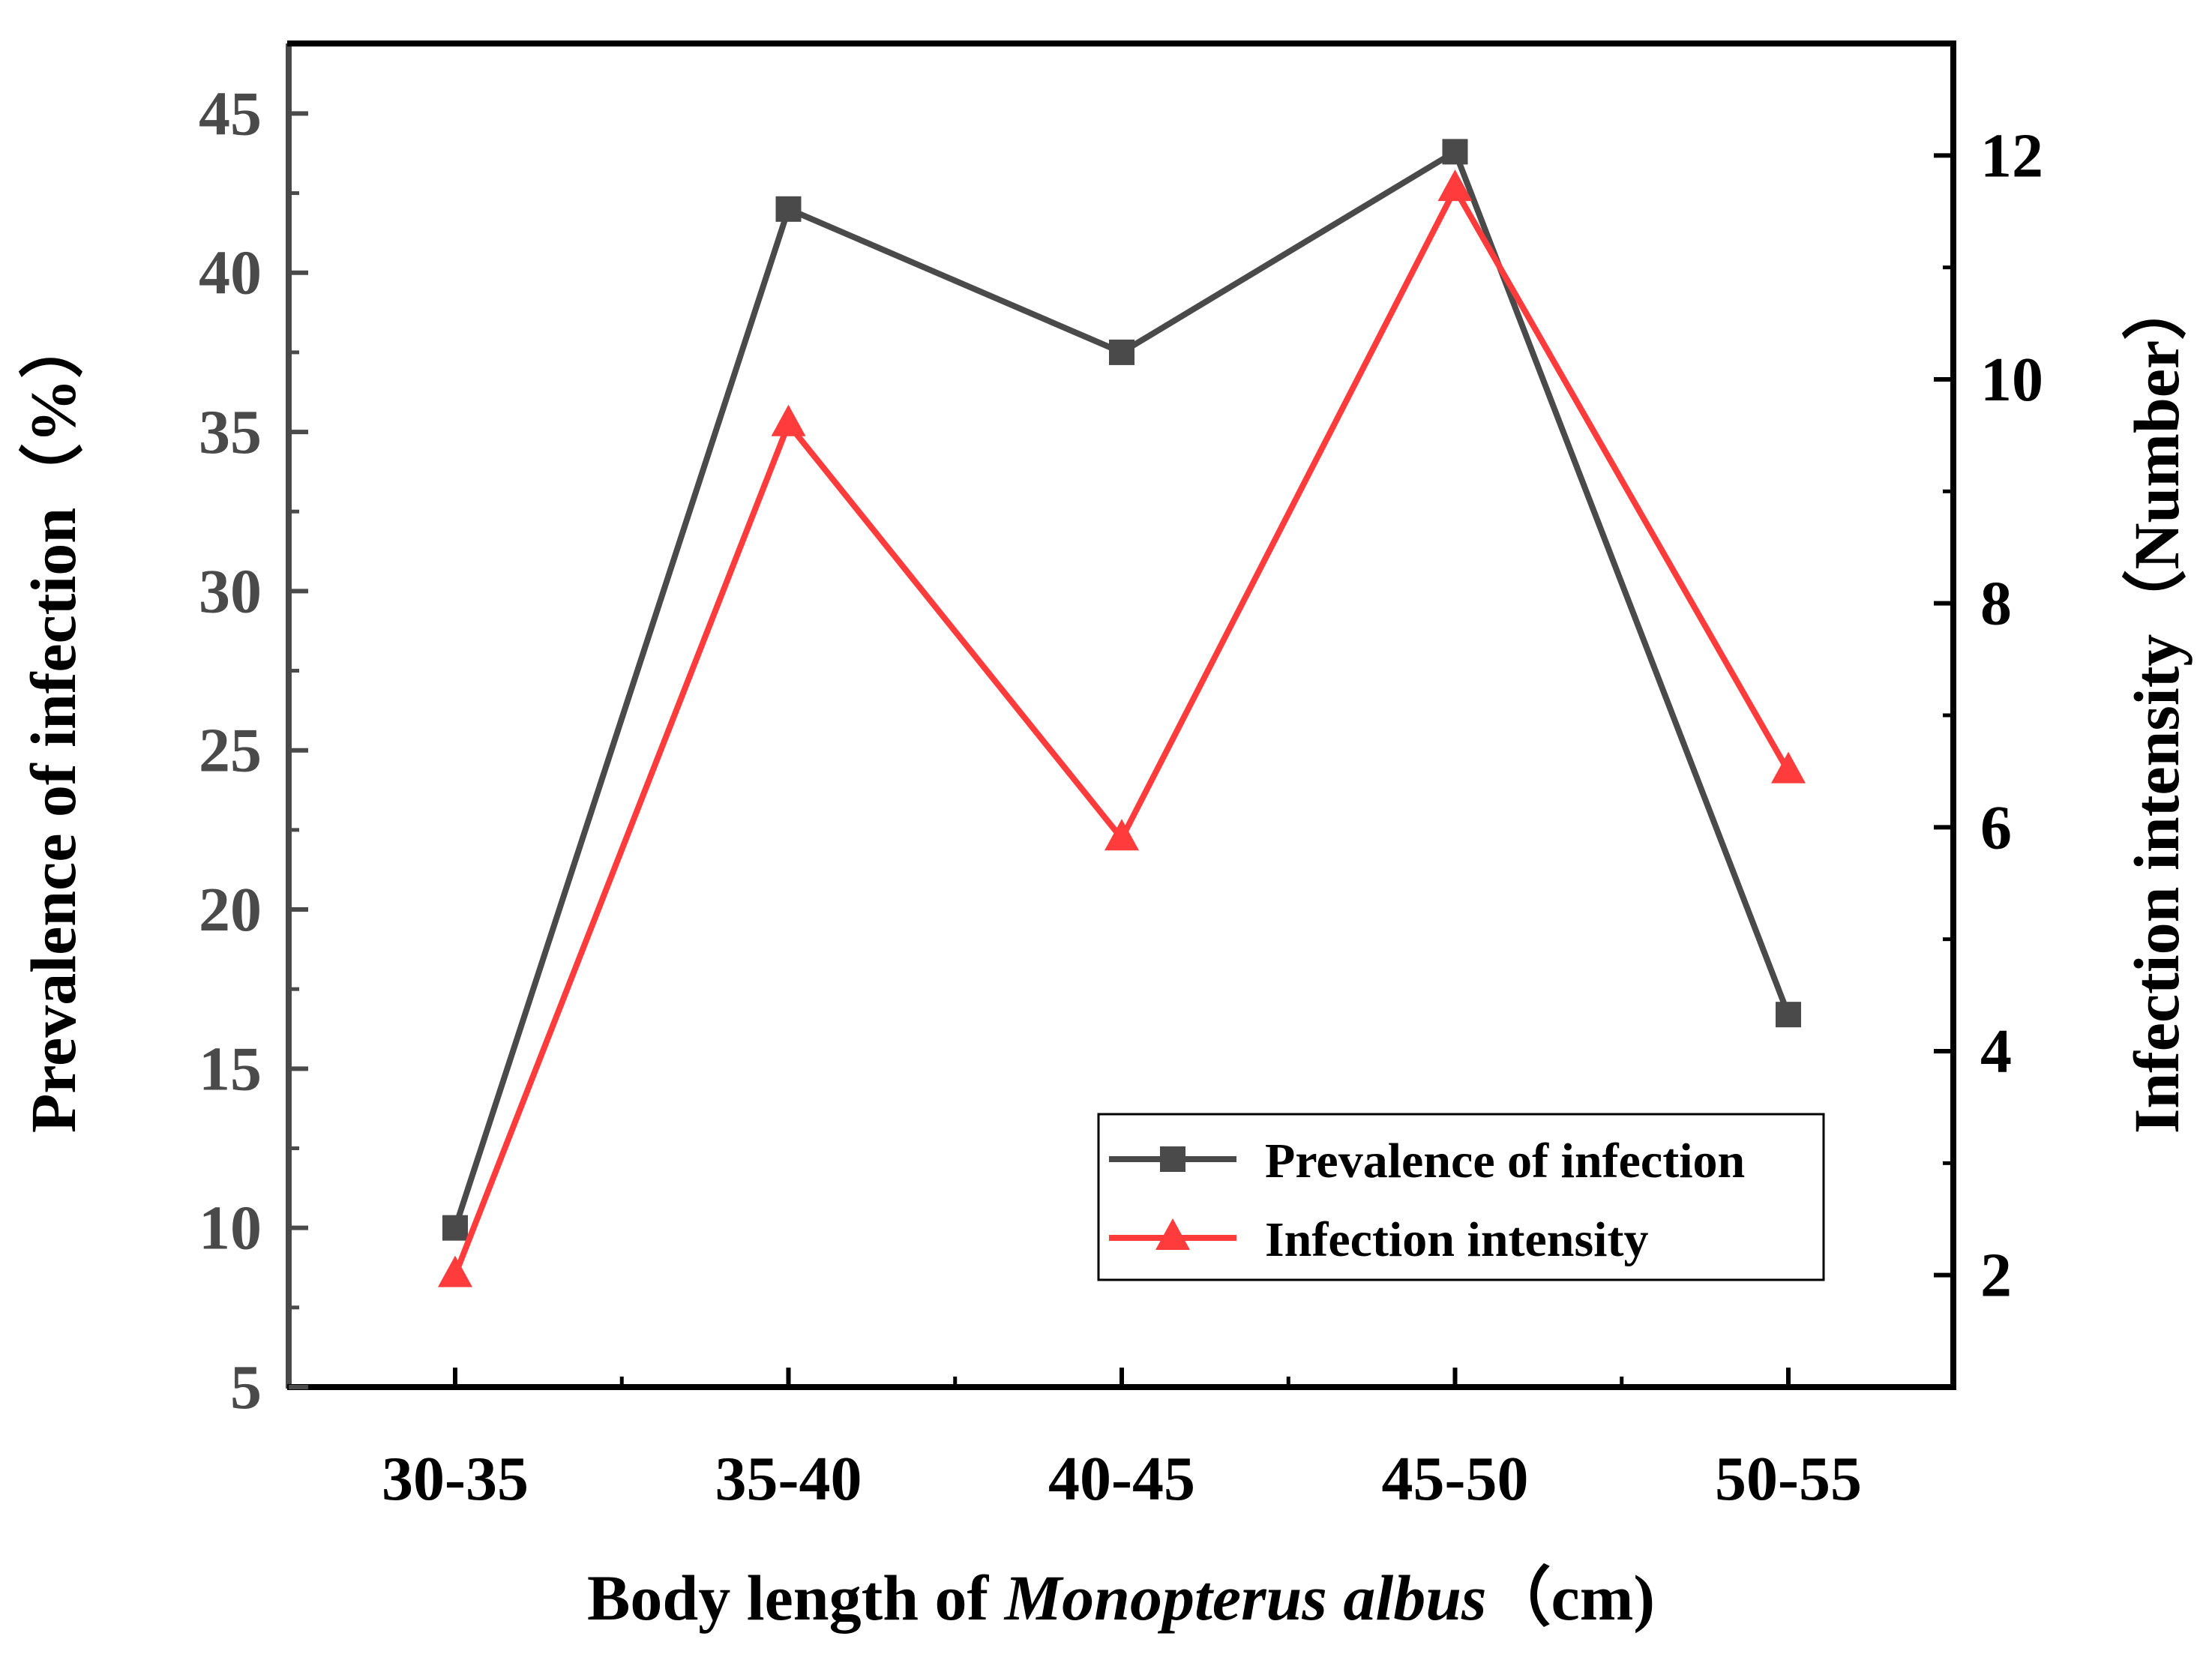 The width and height of the screenshot is (2212, 1657). What do you see at coordinates (230, 432) in the screenshot?
I see `left-tick-label: 35` at bounding box center [230, 432].